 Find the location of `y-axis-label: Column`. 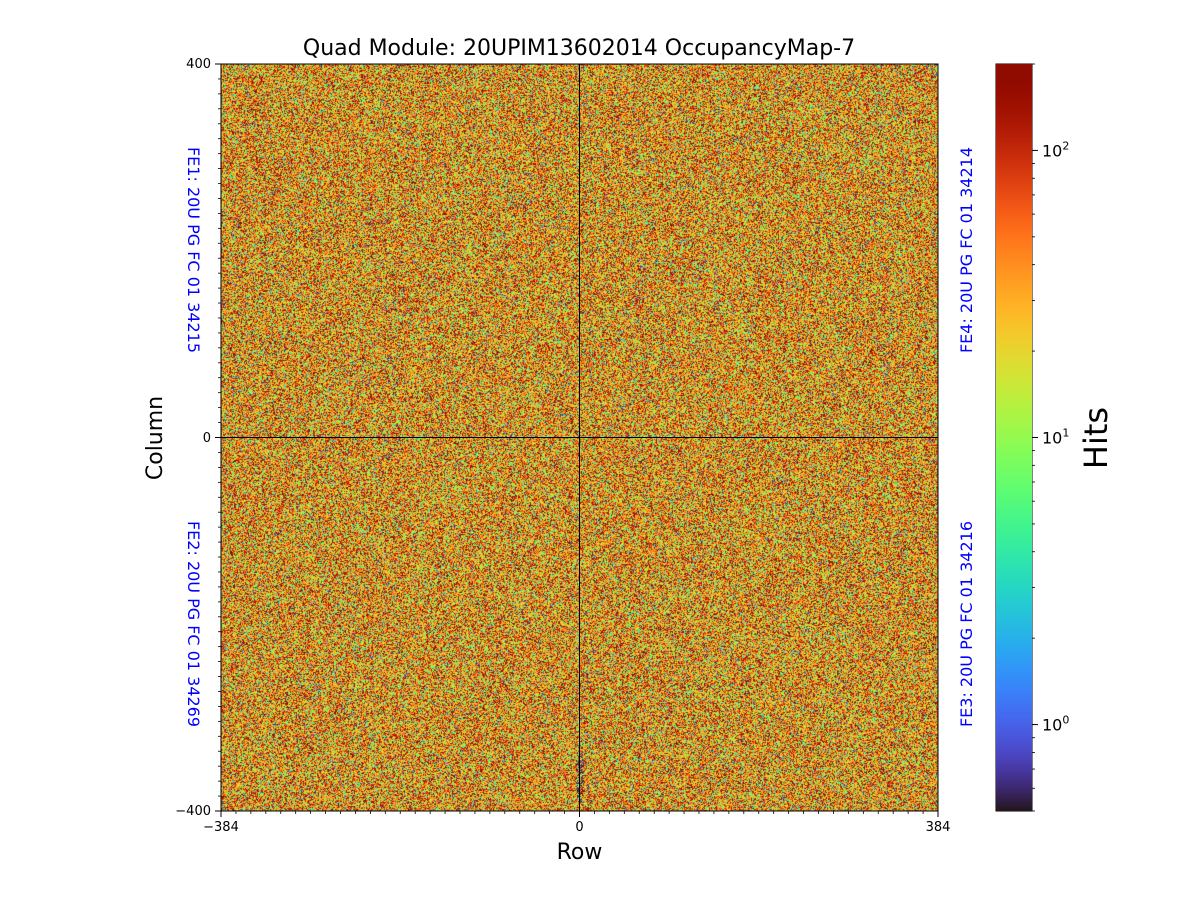

y-axis-label: Column is located at coordinates (155, 438).